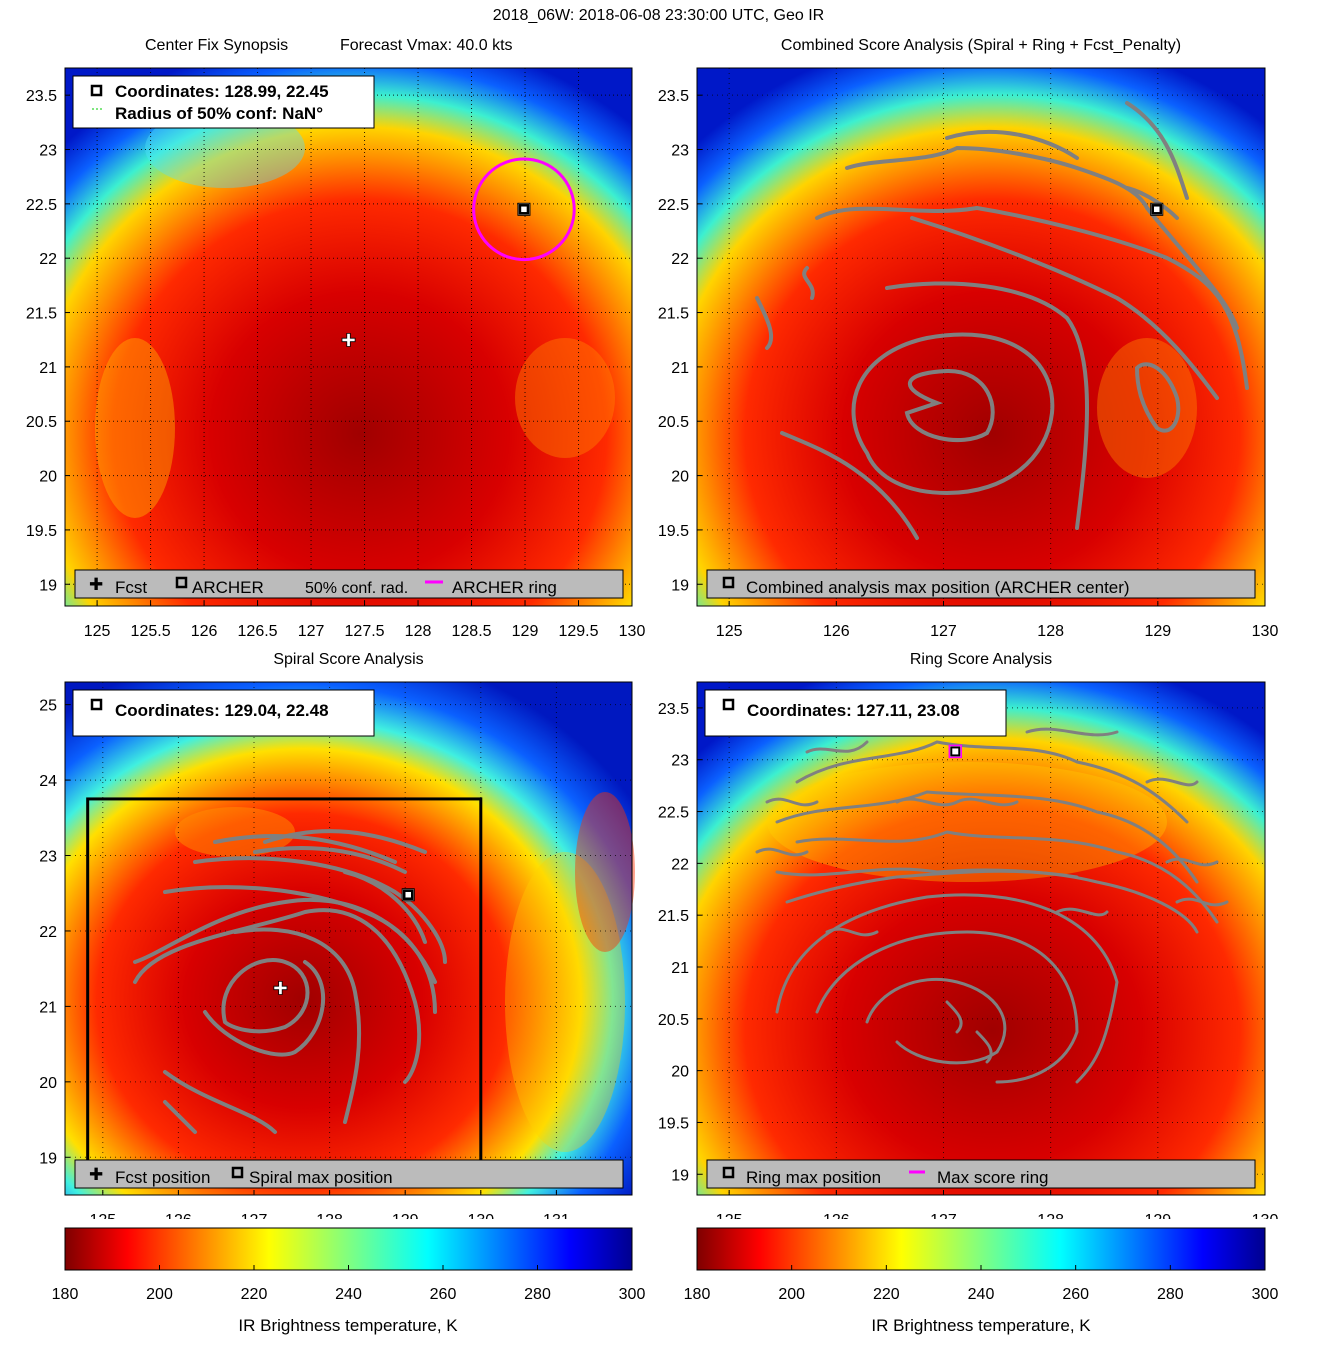 The image size is (1317, 1350). What do you see at coordinates (228, 587) in the screenshot?
I see `legend-archer: ARCHER` at bounding box center [228, 587].